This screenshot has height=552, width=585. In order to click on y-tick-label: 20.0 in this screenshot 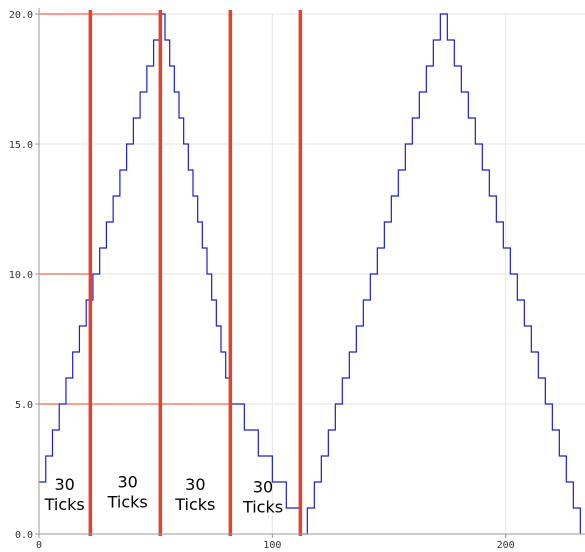, I will do `click(21, 15)`.